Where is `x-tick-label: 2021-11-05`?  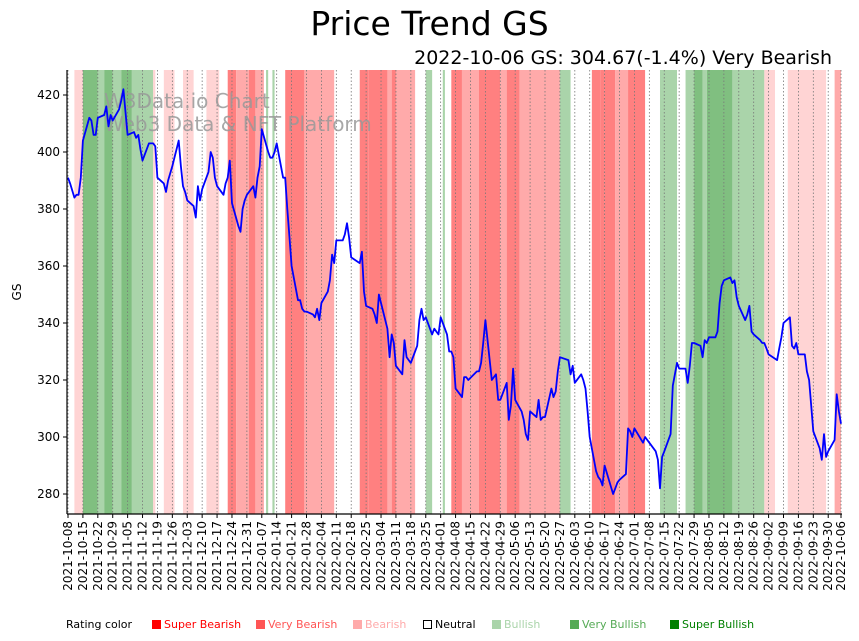 x-tick-label: 2021-11-05 is located at coordinates (128, 556).